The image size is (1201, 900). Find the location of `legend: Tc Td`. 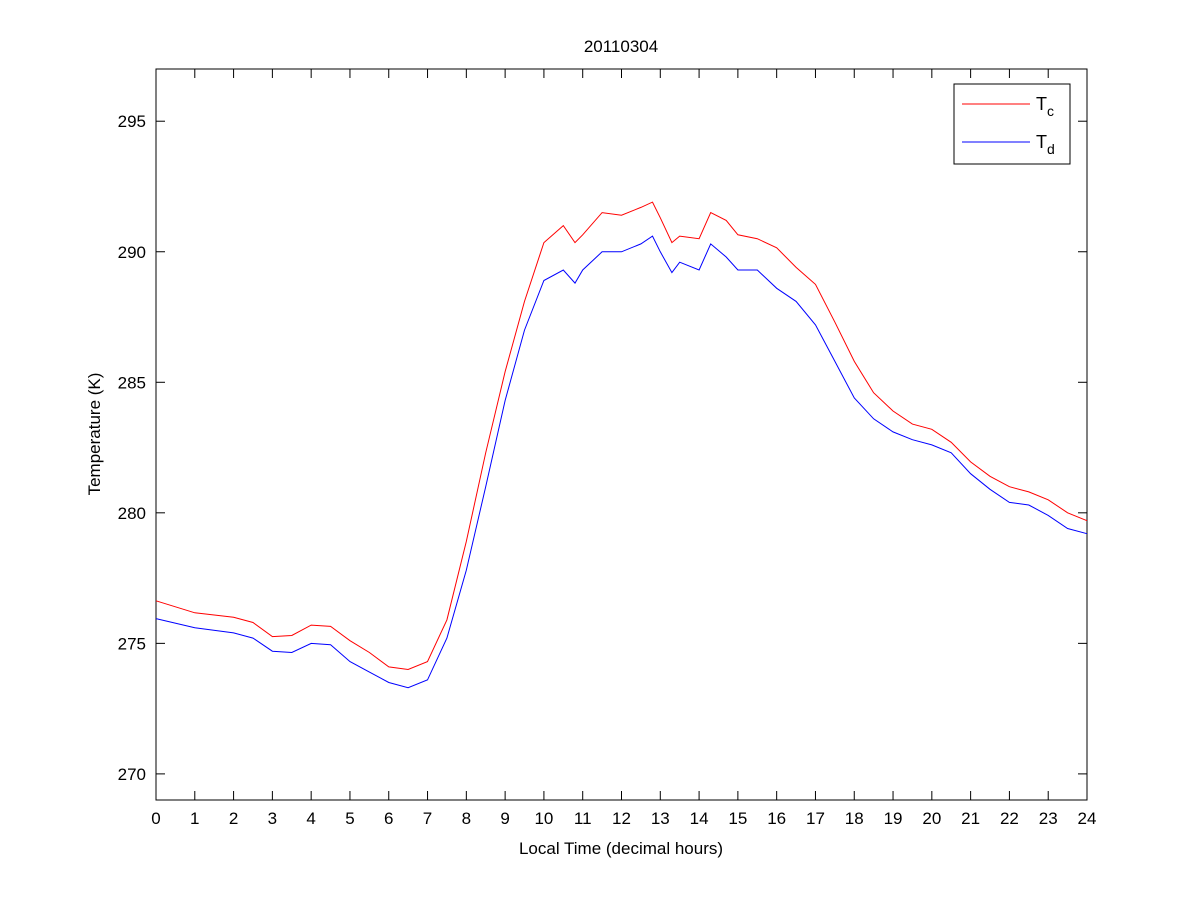

legend: Tc Td is located at coordinates (1012, 124).